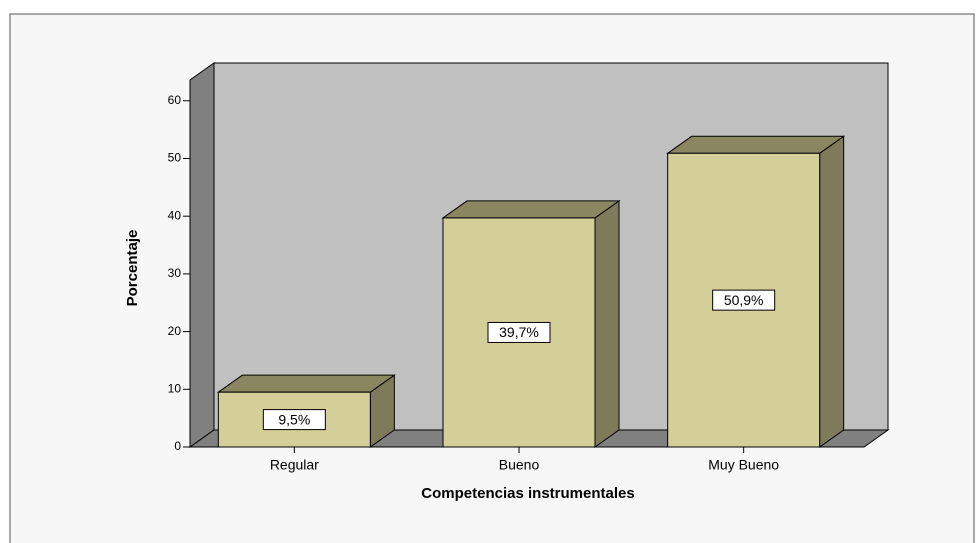 The image size is (980, 543). What do you see at coordinates (527, 493) in the screenshot?
I see `x-axis-title: Competencias instrumentales` at bounding box center [527, 493].